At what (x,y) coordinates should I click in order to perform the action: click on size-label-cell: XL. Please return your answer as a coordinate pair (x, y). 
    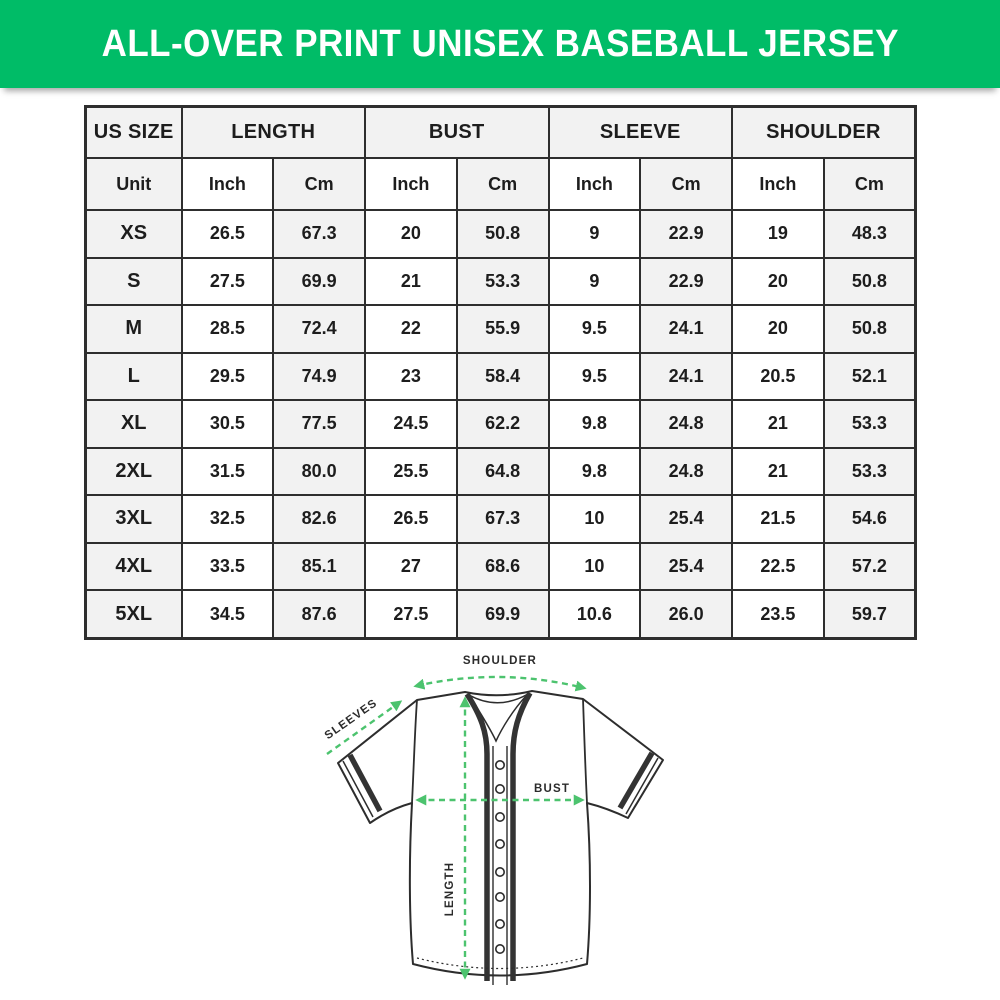
    Looking at the image, I should click on (133, 424).